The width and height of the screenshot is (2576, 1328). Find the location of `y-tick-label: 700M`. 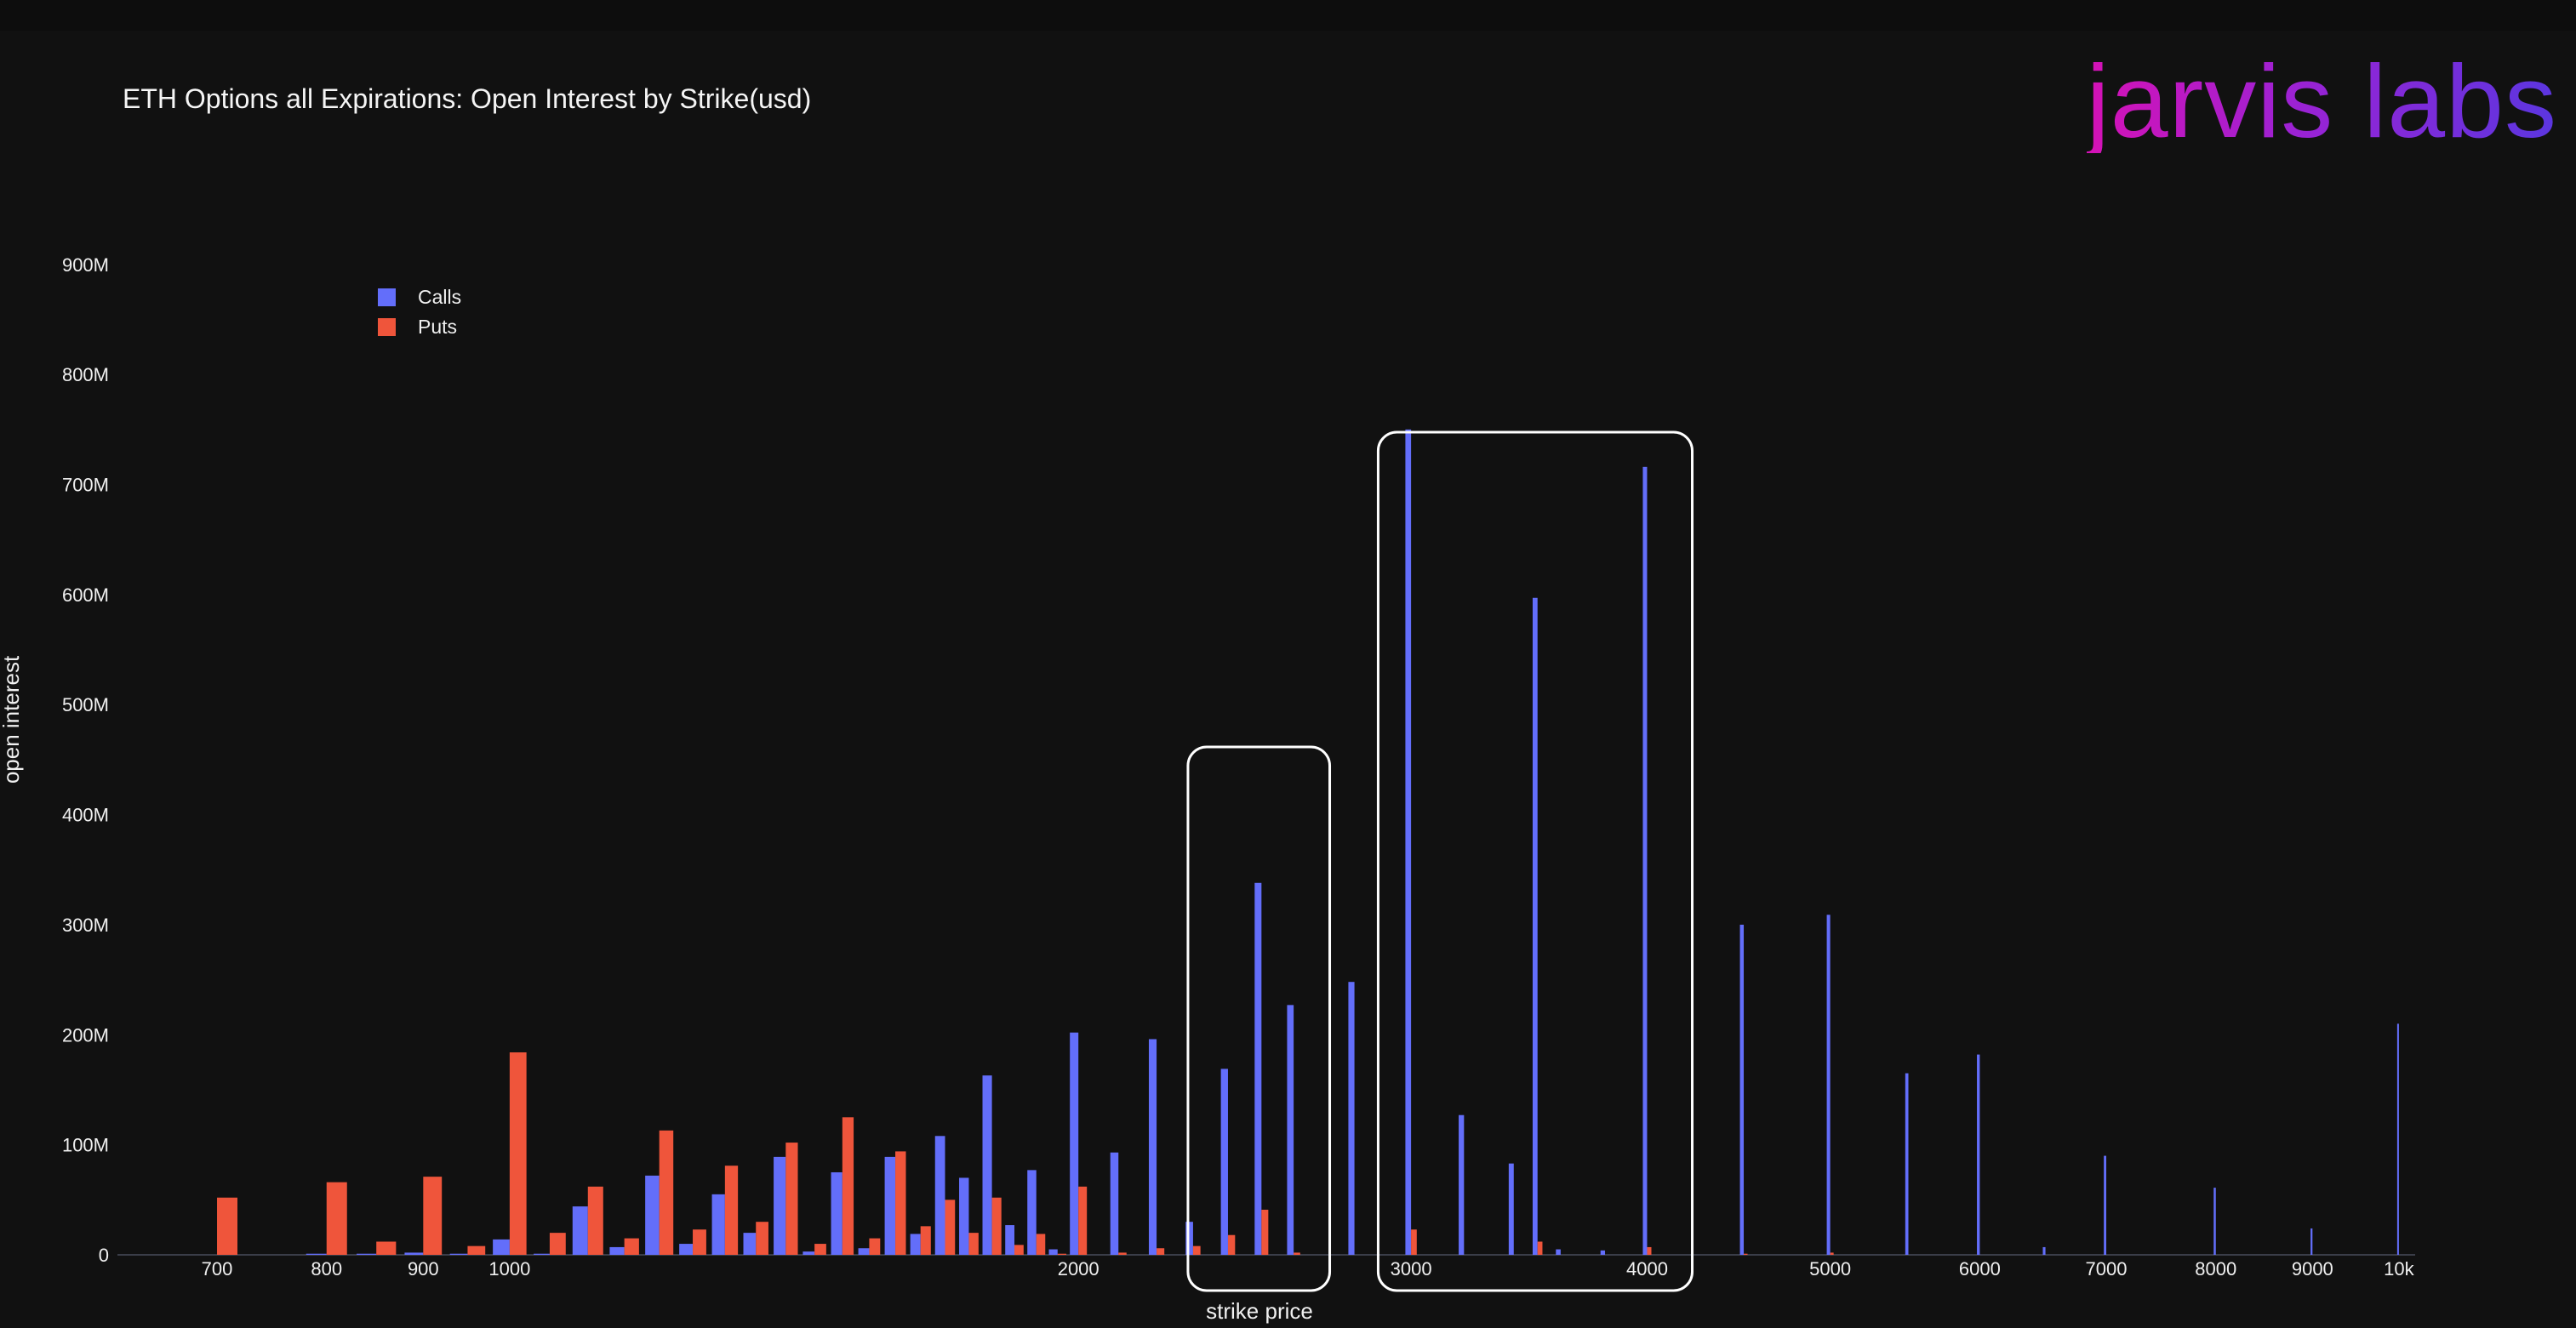

y-tick-label: 700M is located at coordinates (85, 486).